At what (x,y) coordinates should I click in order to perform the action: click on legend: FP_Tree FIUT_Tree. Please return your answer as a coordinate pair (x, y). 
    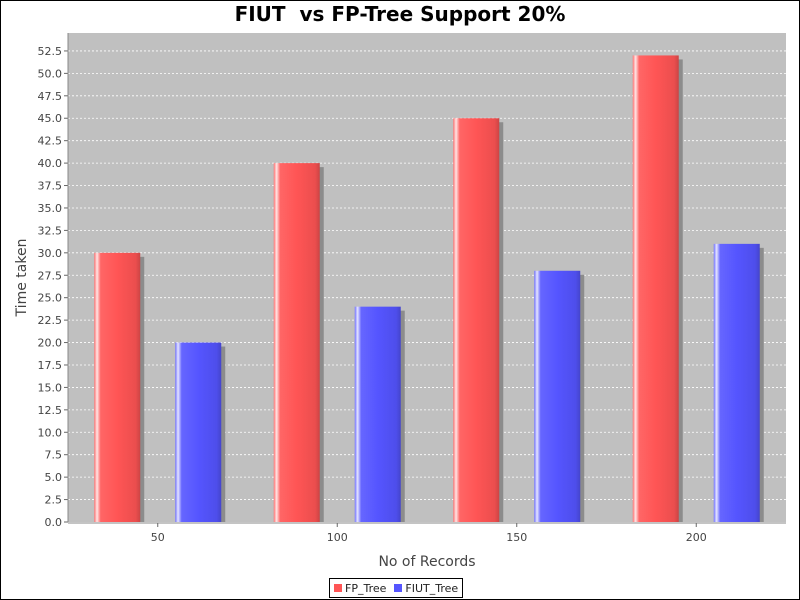
    Looking at the image, I should click on (396, 588).